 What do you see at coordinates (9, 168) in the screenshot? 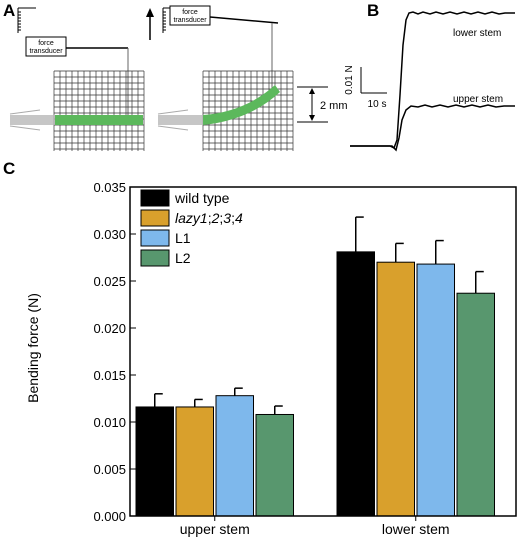
I see `panel-c-letter: C` at bounding box center [9, 168].